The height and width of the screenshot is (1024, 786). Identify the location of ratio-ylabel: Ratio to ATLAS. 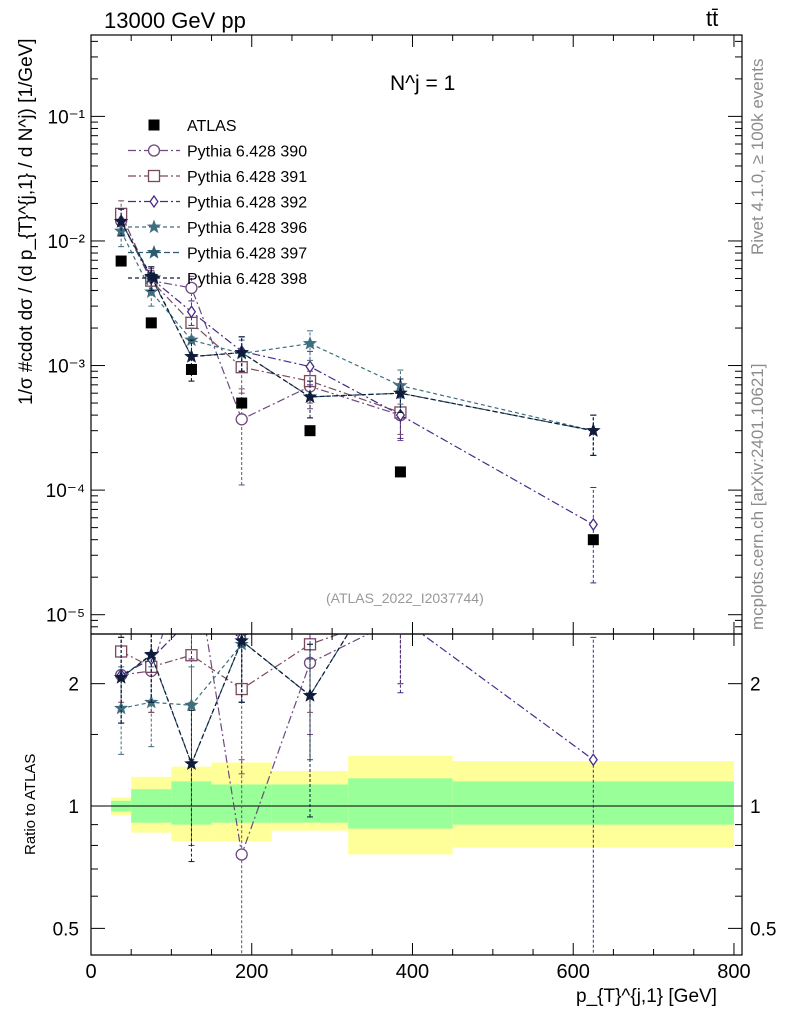
(30, 804).